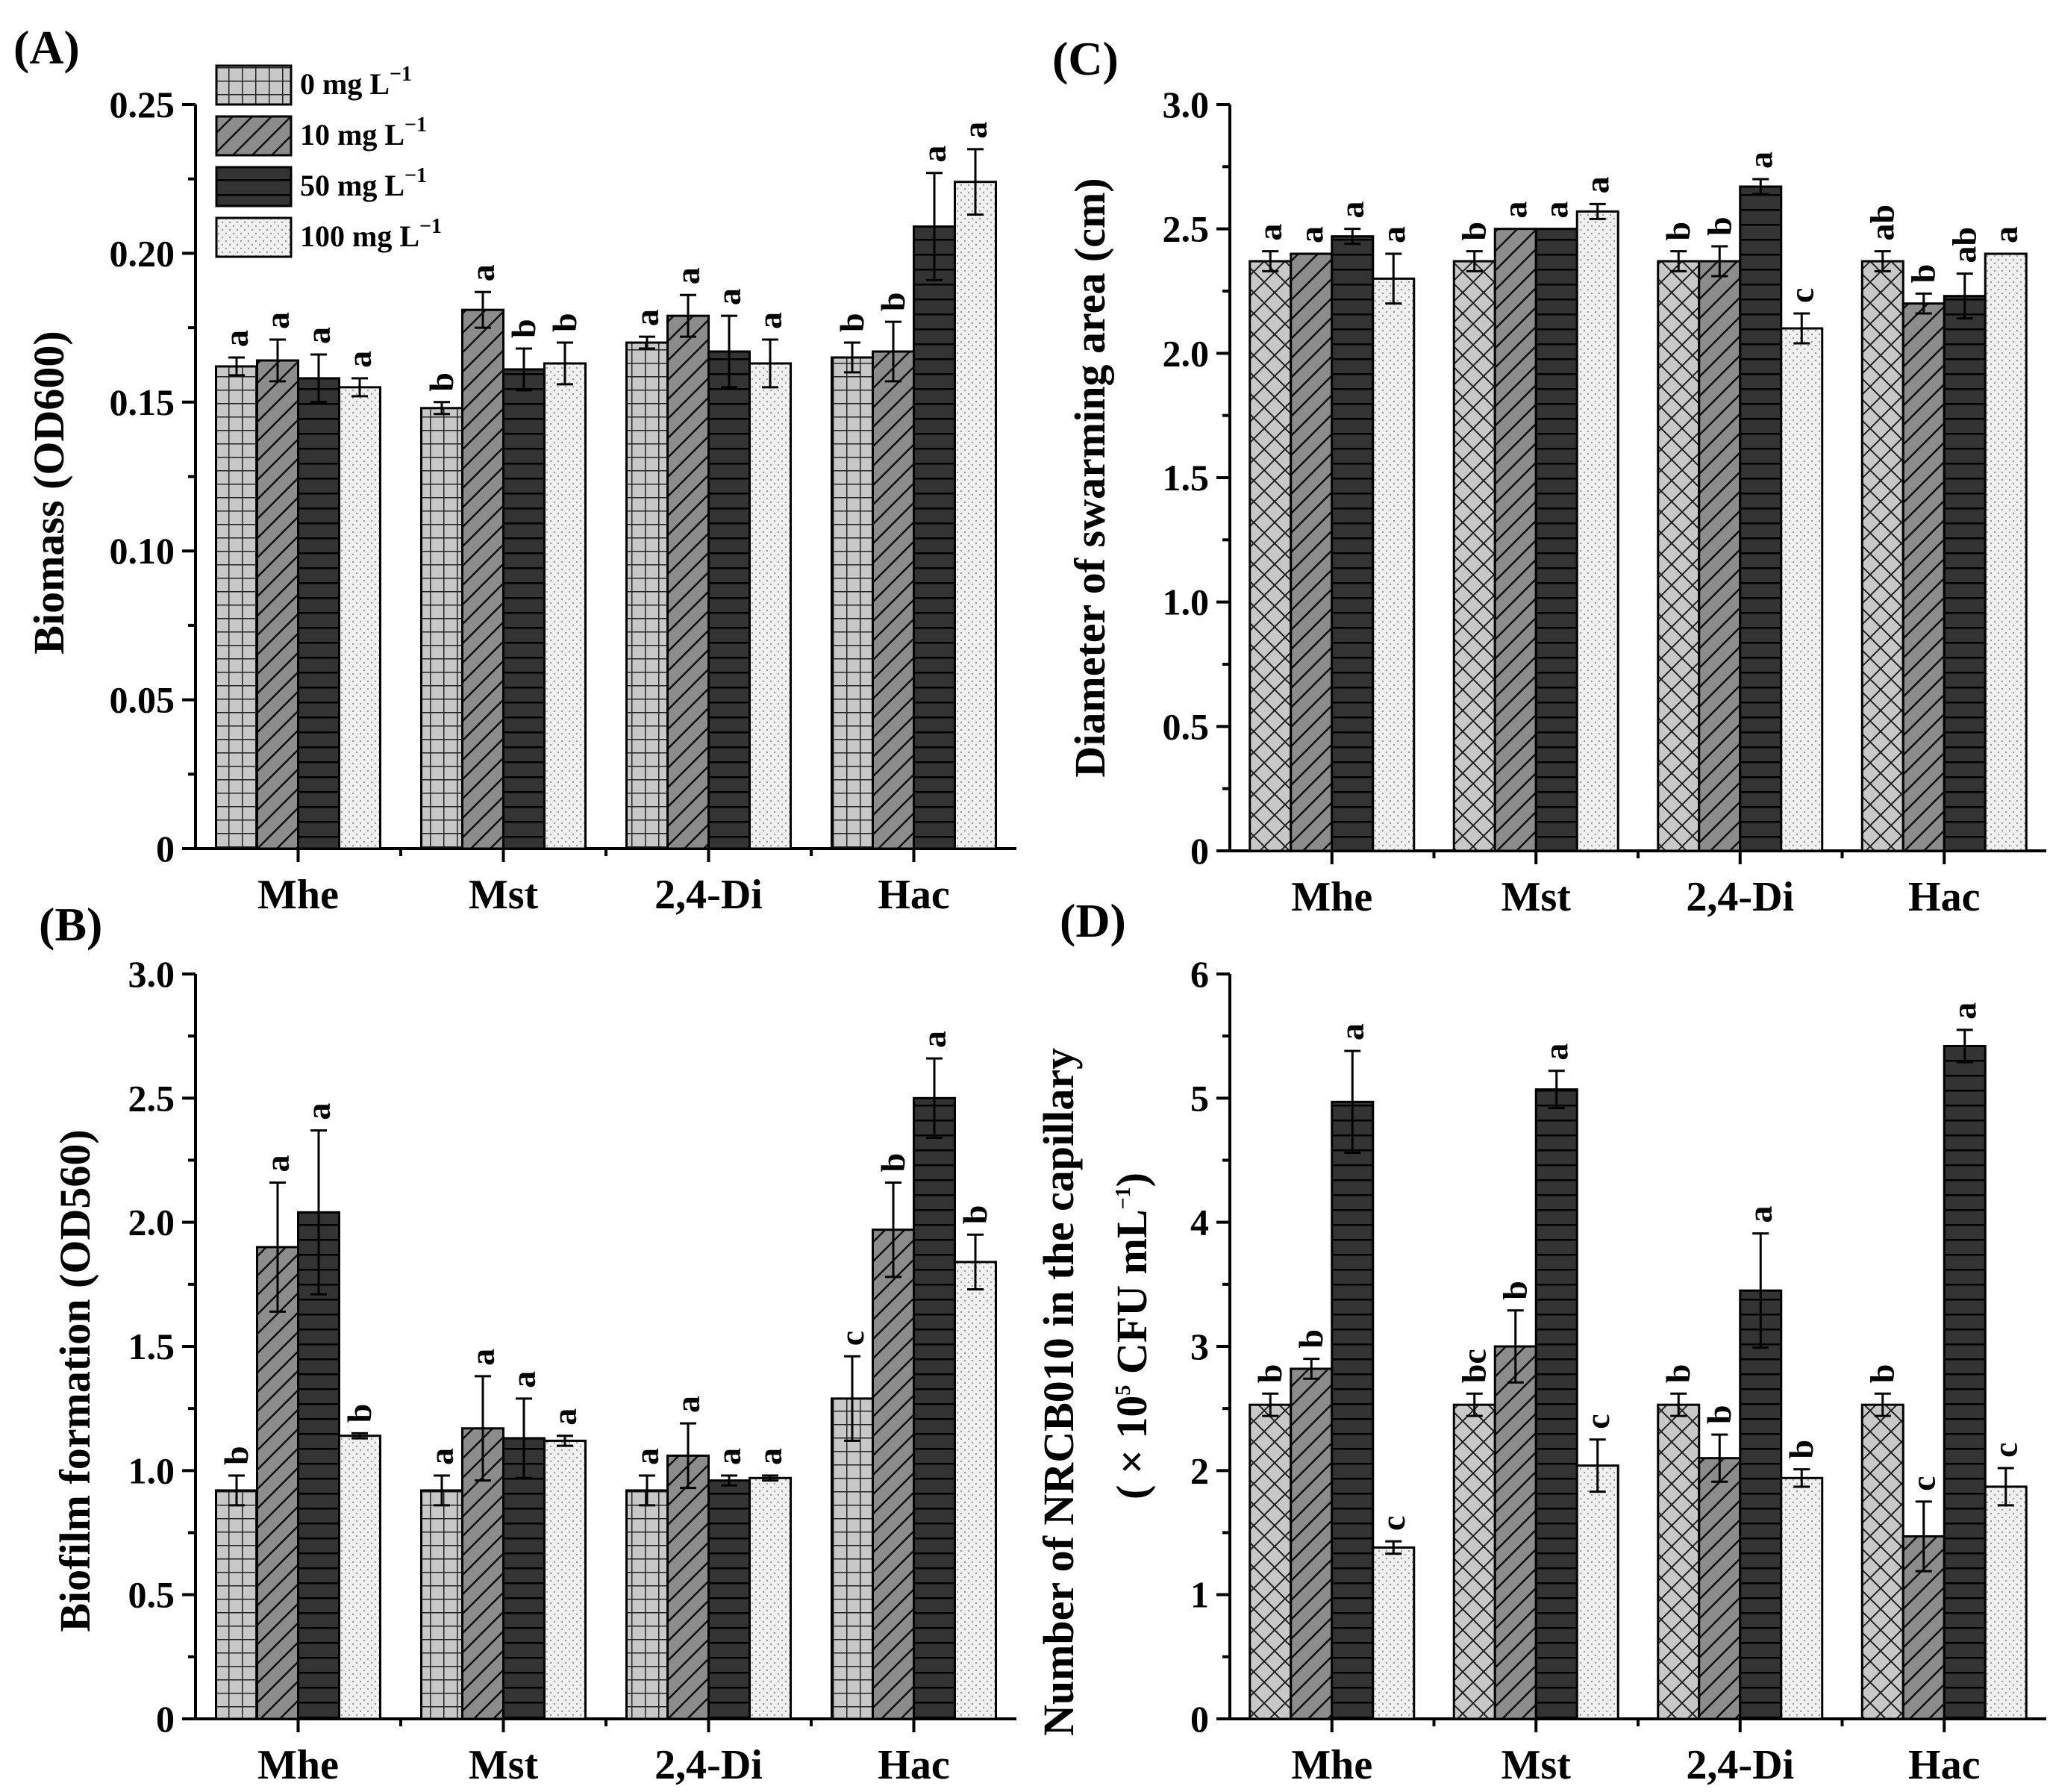 This screenshot has height=1792, width=2050. Describe the element at coordinates (356, 82) in the screenshot. I see `legend-label-0: 0 mg L−1` at that location.